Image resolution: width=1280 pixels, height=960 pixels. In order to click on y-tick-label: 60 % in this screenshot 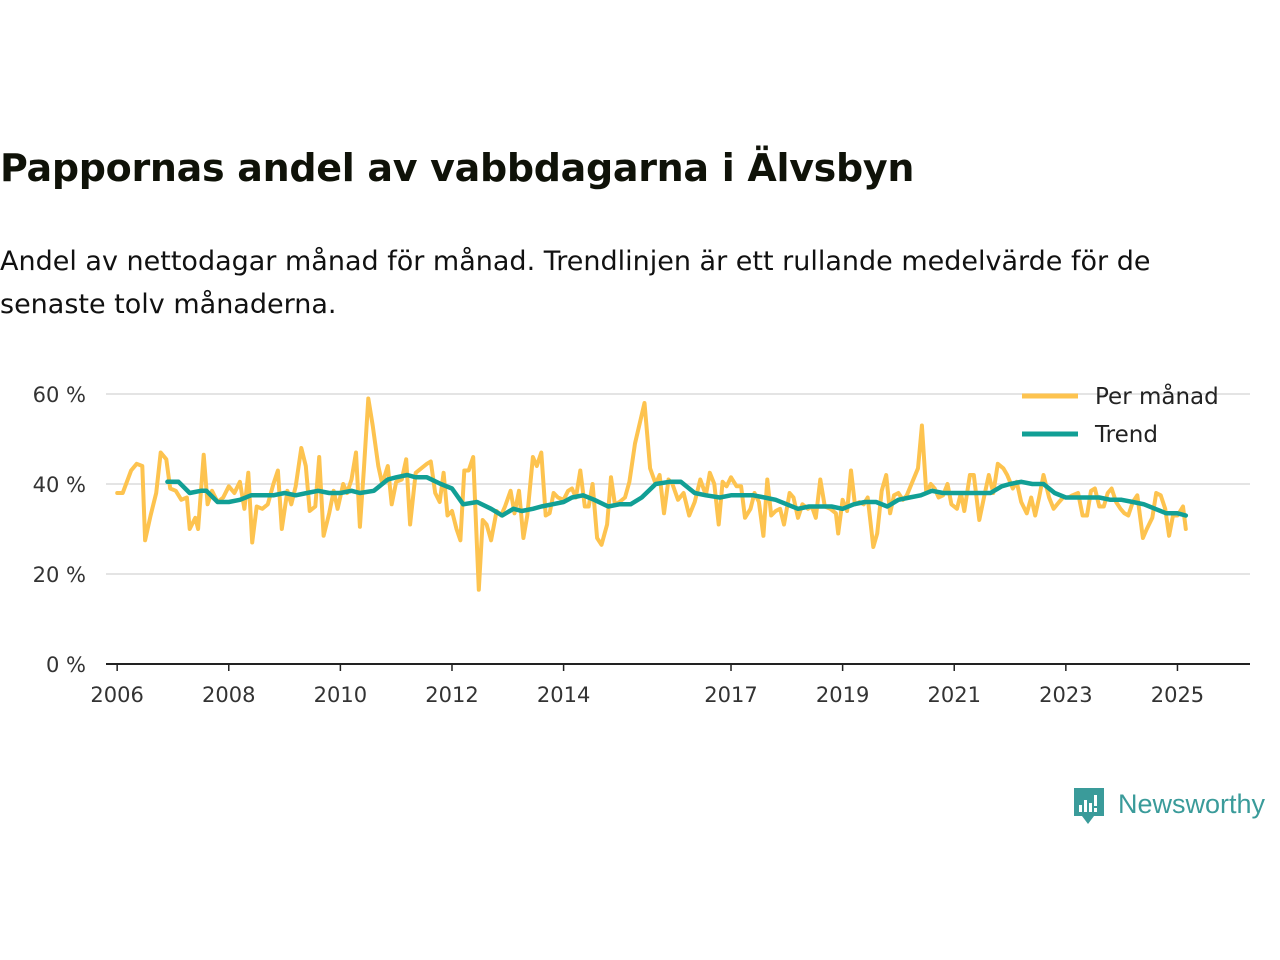, I will do `click(59, 395)`.